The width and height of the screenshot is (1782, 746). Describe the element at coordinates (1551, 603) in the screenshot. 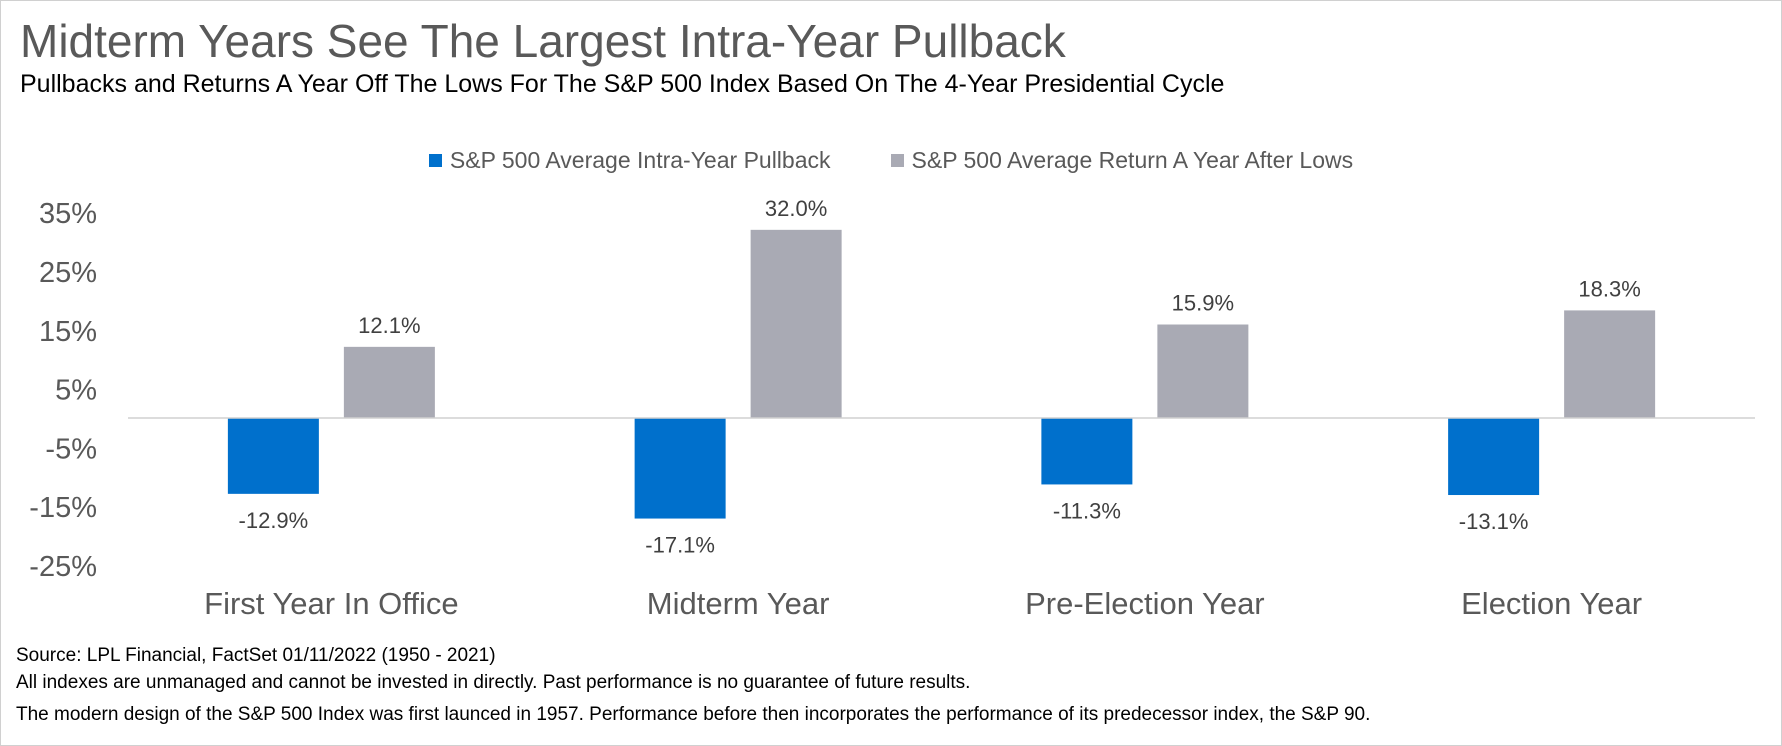

I see `x-category-label: Election Year` at that location.